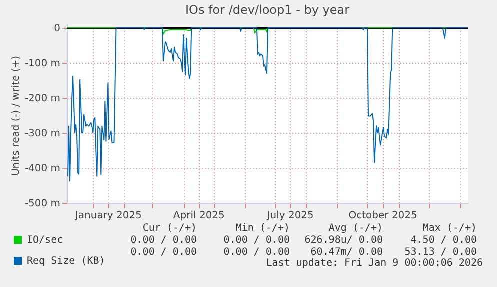 This screenshot has width=497, height=287. Describe the element at coordinates (42, 204) in the screenshot. I see `y-tick-label: -500 m` at that location.